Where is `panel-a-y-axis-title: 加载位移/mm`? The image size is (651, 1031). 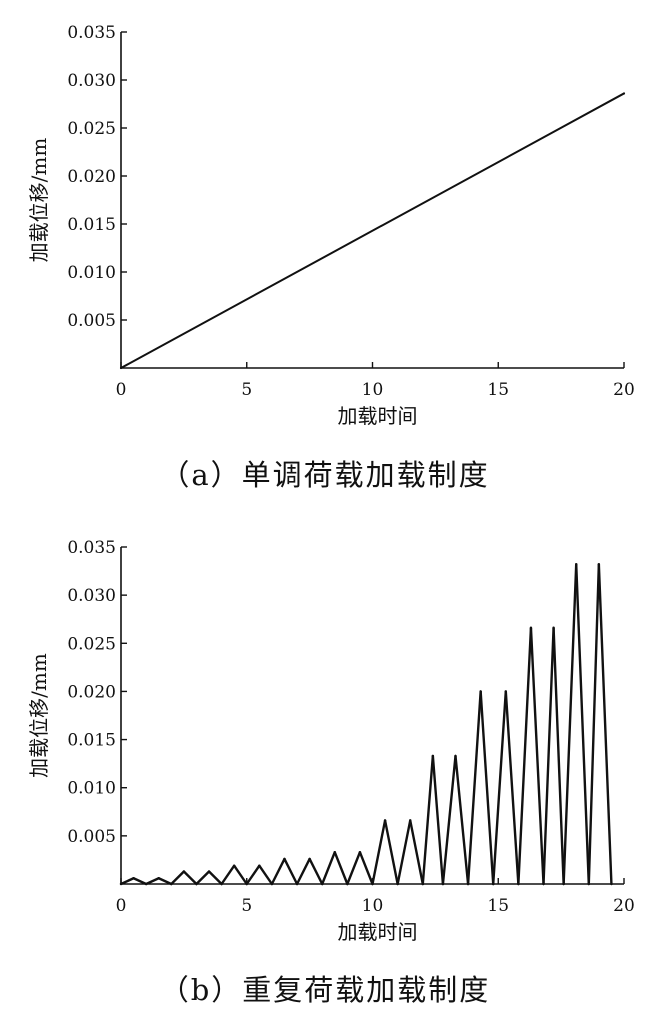
panel-a-y-axis-title: 加载位移/mm is located at coordinates (39, 200).